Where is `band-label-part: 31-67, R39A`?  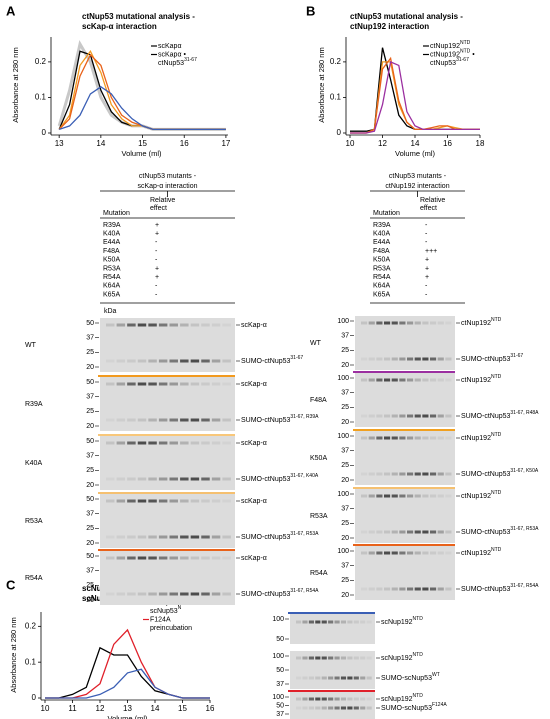
band-label-part: 31-67, R39A is located at coordinates (304, 417).